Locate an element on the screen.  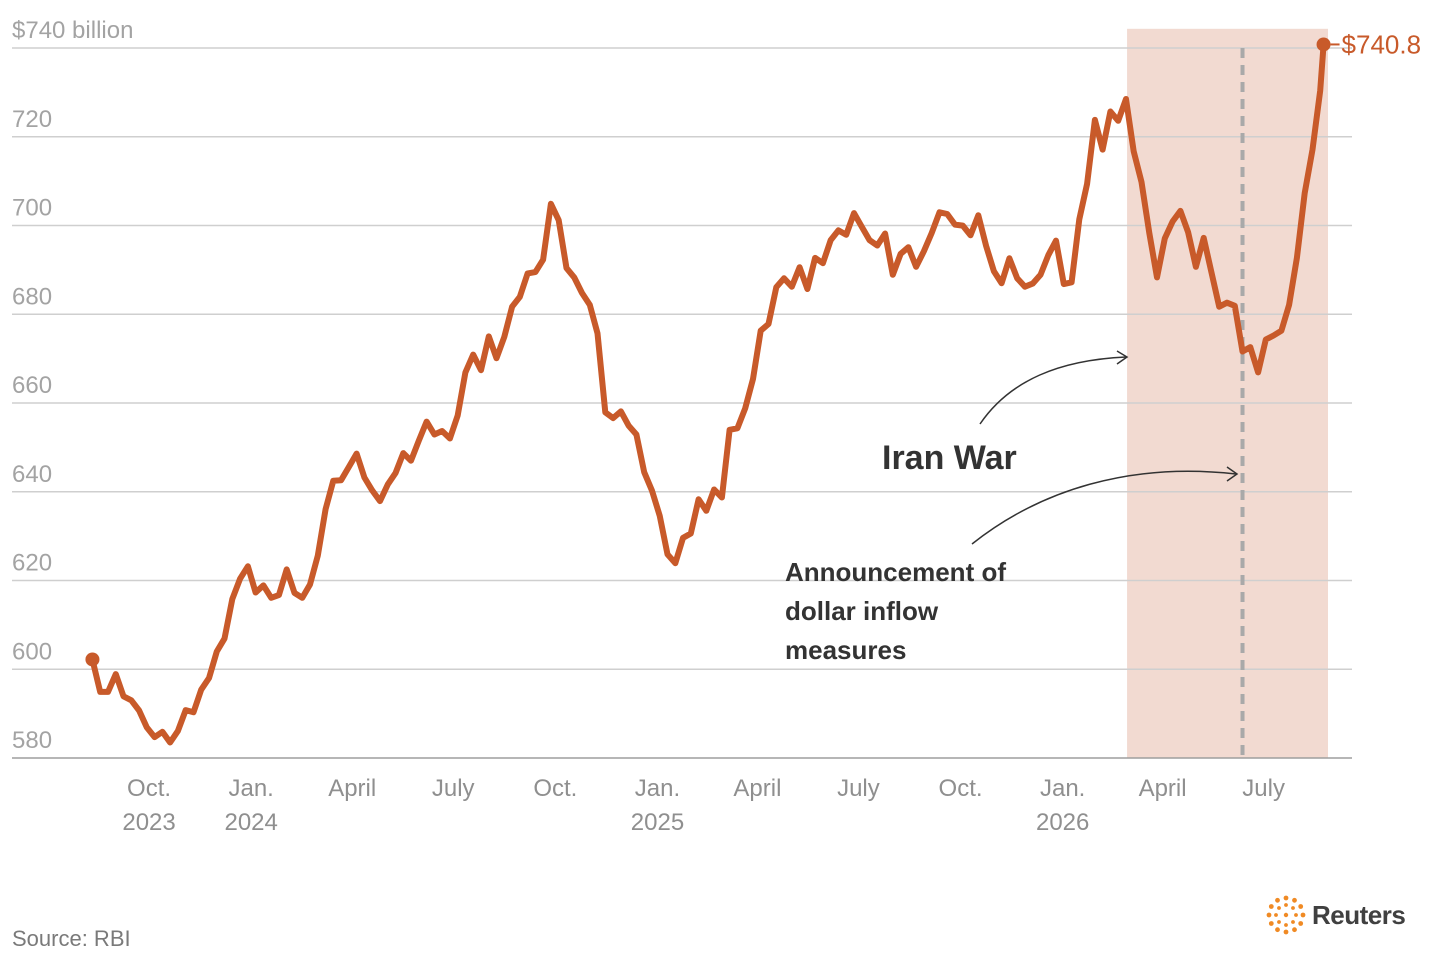
shaded-rect is located at coordinates (1227, 393).